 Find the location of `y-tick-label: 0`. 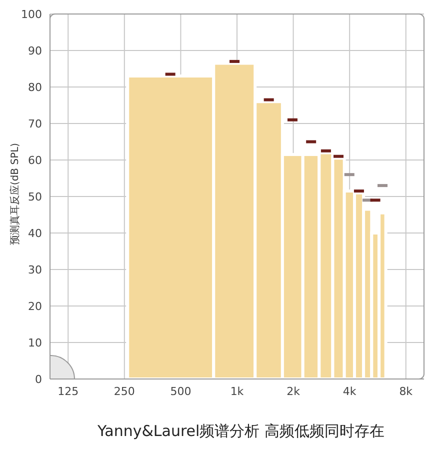

y-tick-label: 0 is located at coordinates (38, 379).